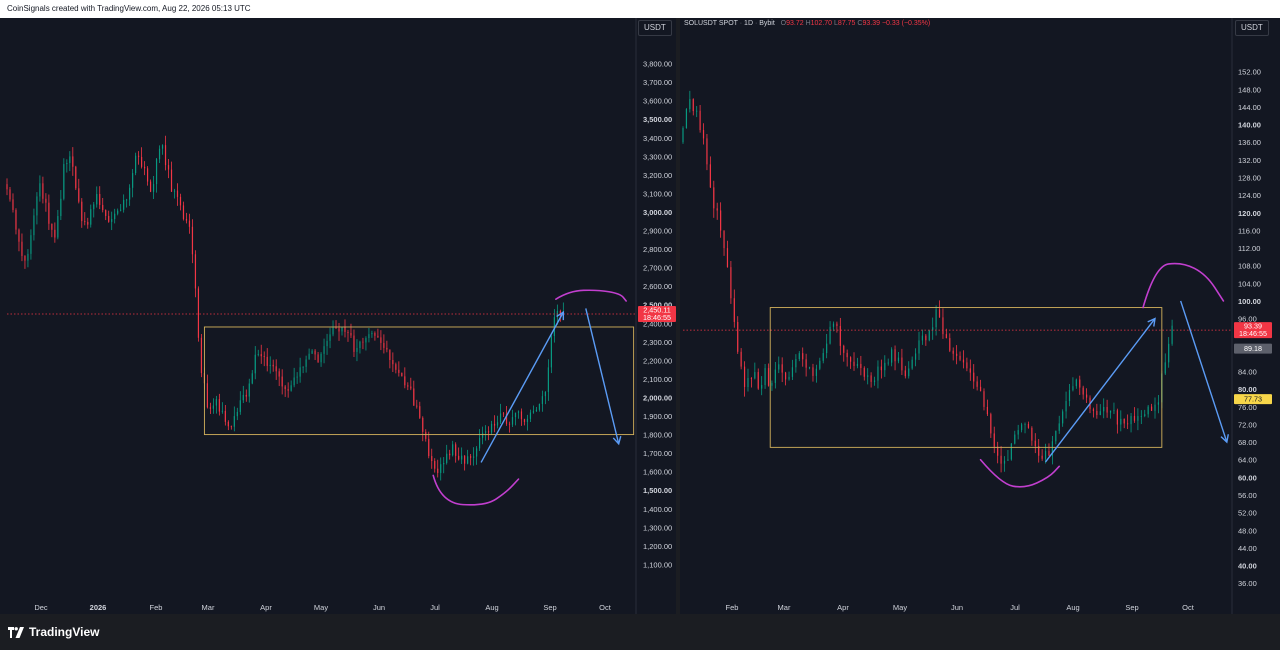 The width and height of the screenshot is (1280, 650). What do you see at coordinates (657, 546) in the screenshot?
I see `y-tick-label: 1,200.00` at bounding box center [657, 546].